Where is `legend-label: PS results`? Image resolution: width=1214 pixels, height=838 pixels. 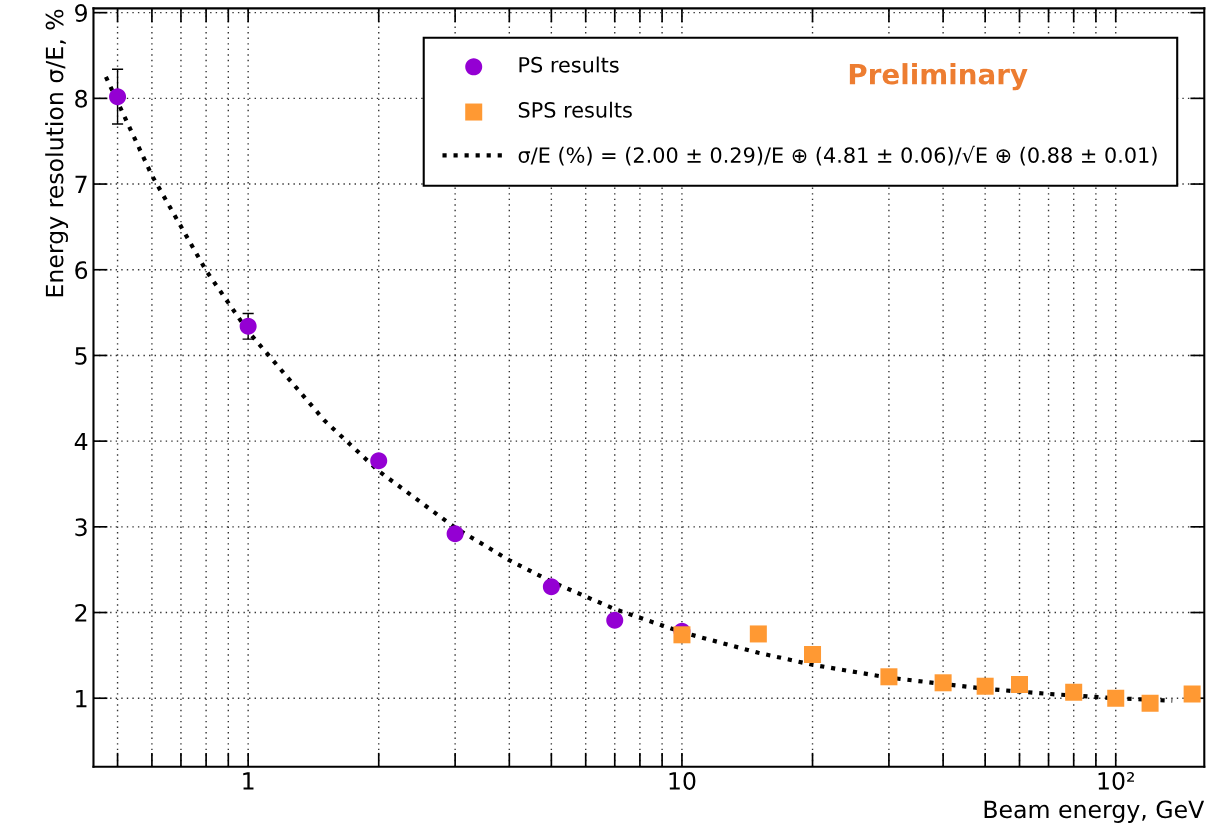 legend-label: PS results is located at coordinates (569, 64).